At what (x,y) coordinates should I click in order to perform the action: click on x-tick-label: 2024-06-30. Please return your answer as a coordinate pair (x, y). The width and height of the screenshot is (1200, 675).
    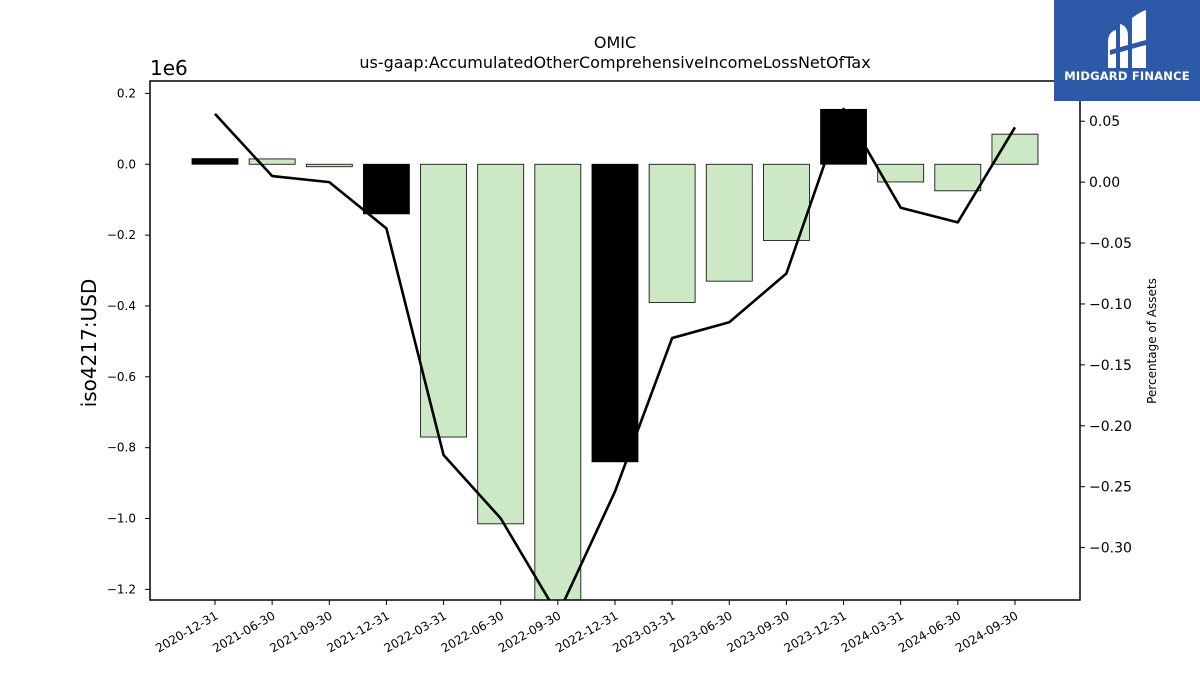
    Looking at the image, I should click on (929, 631).